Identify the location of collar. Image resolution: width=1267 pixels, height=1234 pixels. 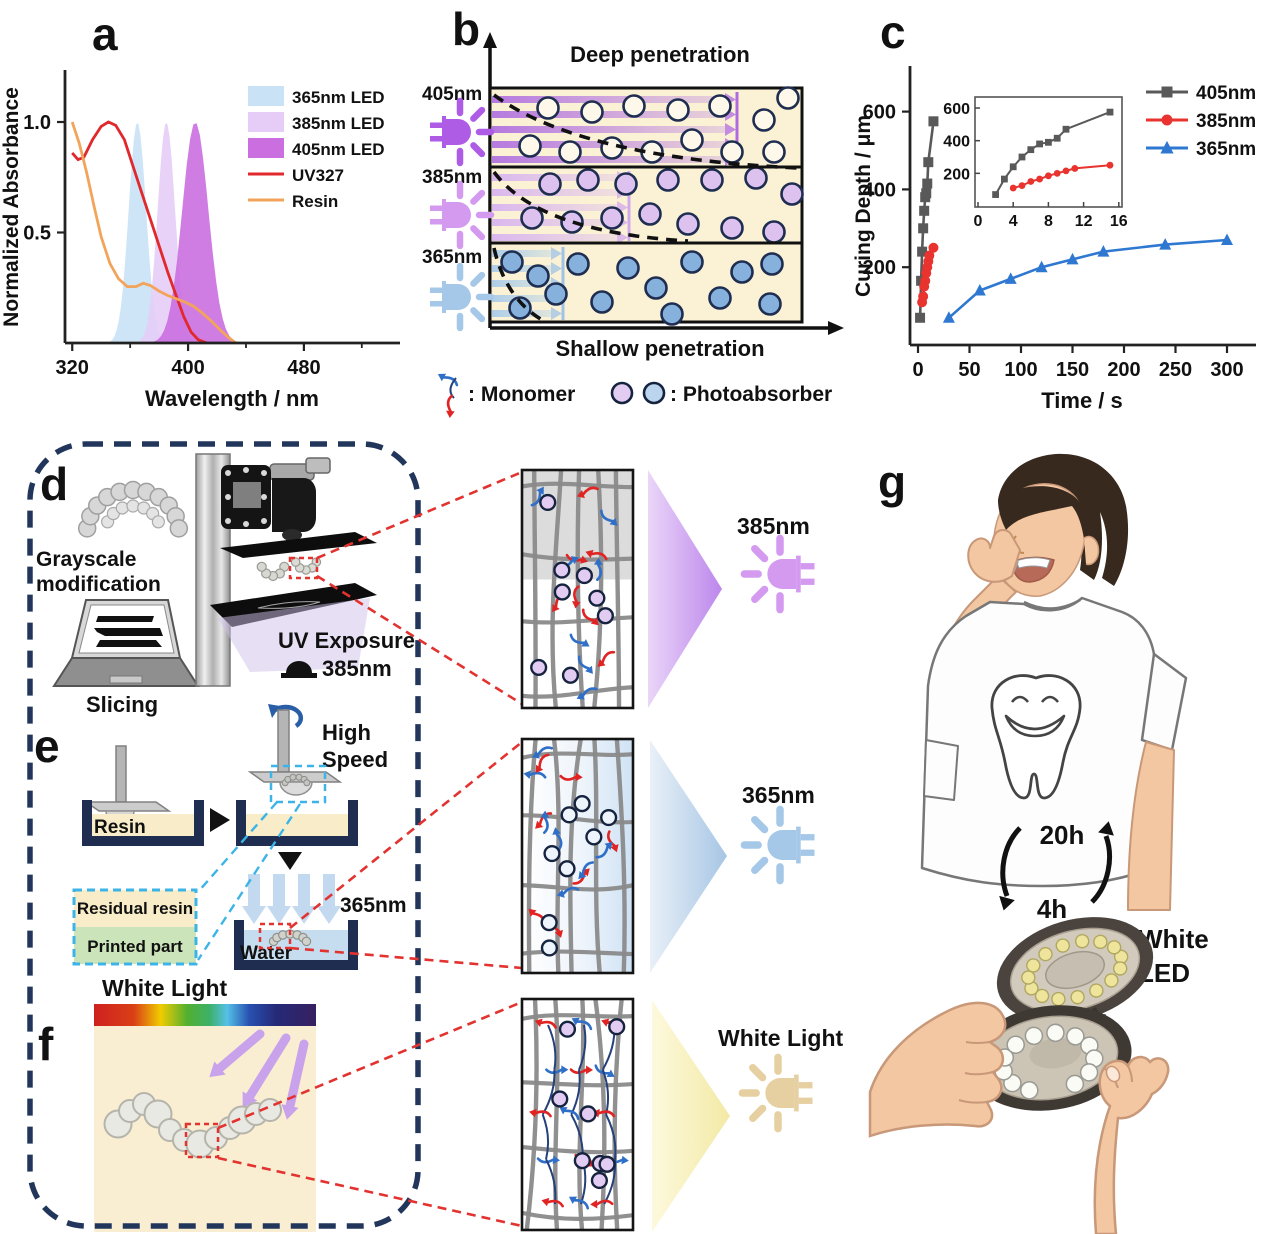
(1052, 604).